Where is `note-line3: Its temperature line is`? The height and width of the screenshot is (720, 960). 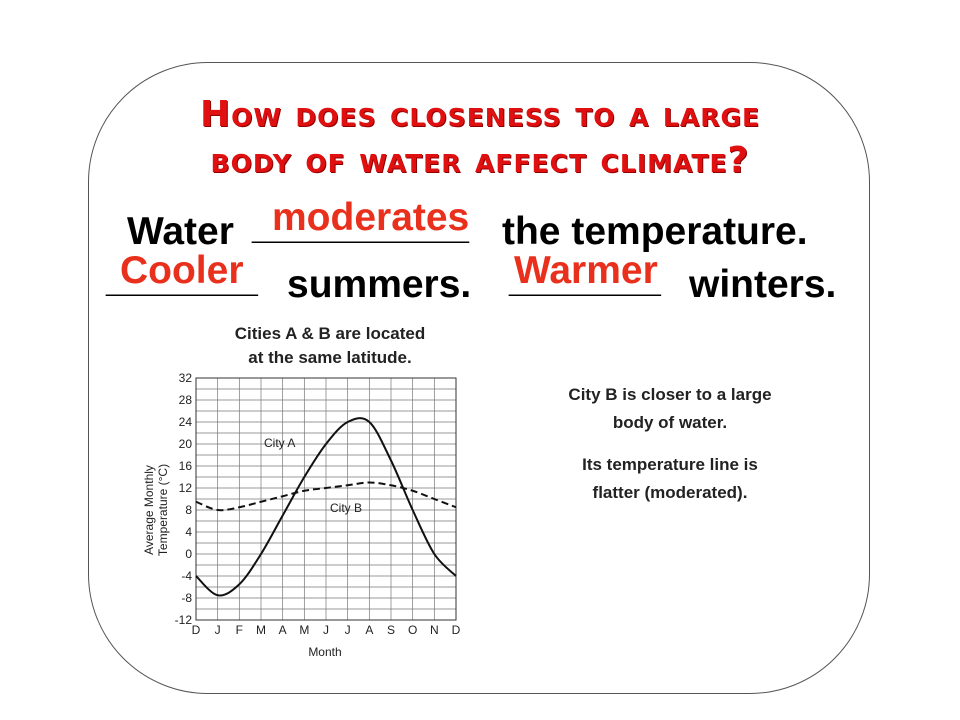 note-line3: Its temperature line is is located at coordinates (670, 464).